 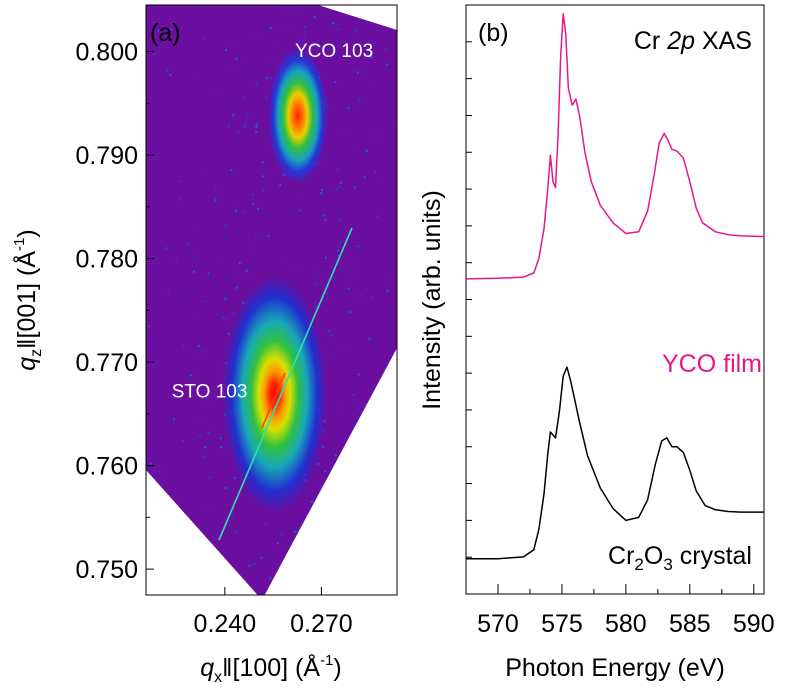 What do you see at coordinates (562, 624) in the screenshot?
I see `x-tick-label: 575` at bounding box center [562, 624].